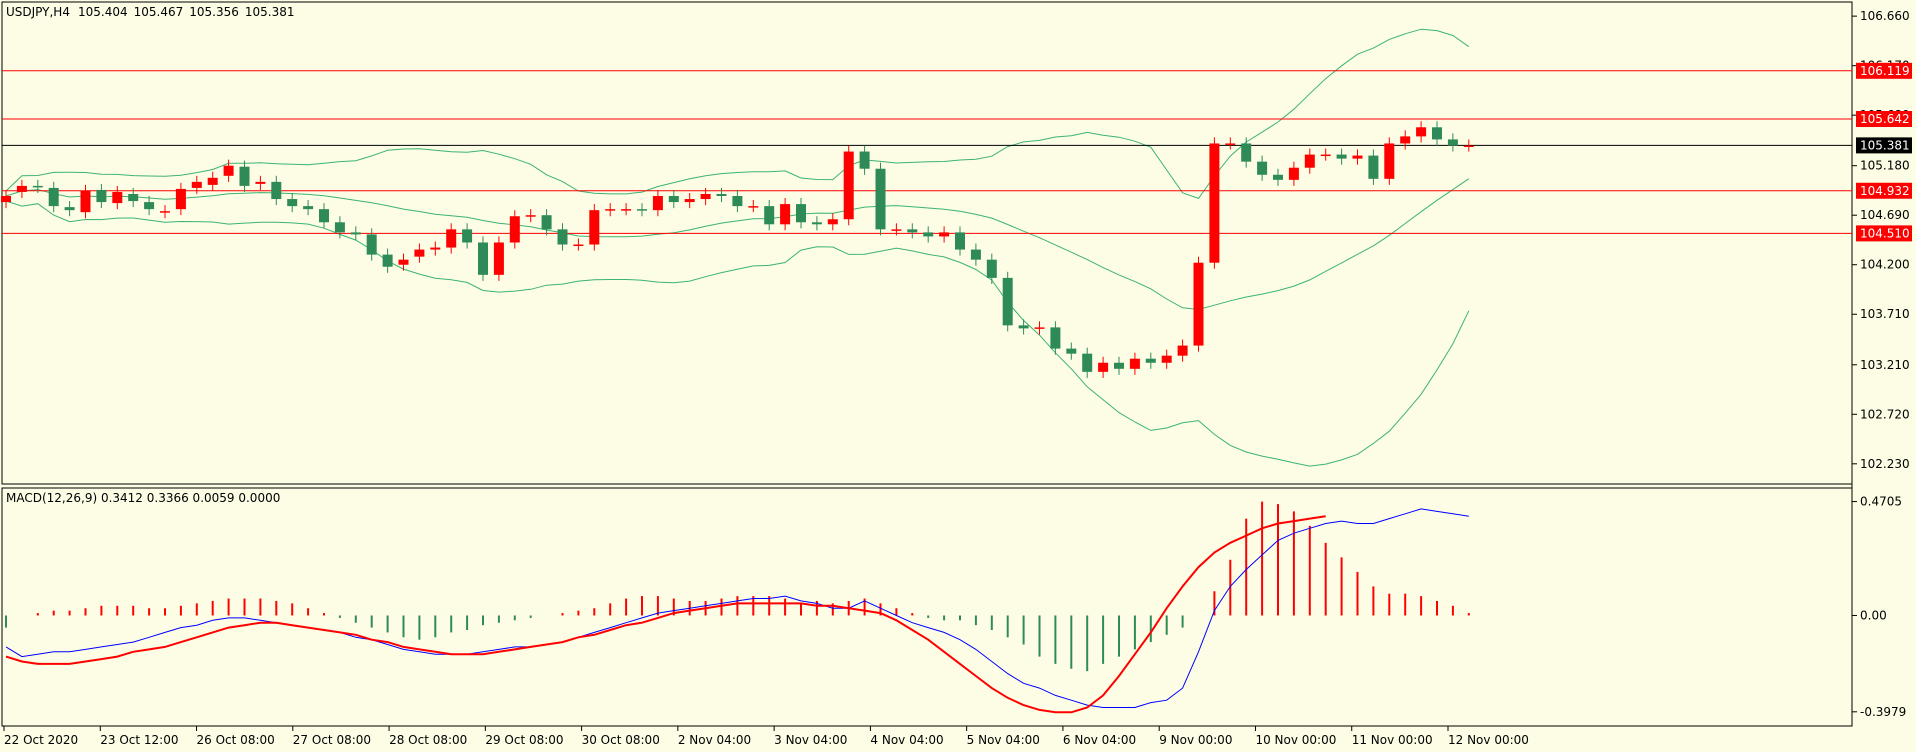  Describe the element at coordinates (737, 244) in the screenshot. I see `bollinger-middle` at that location.